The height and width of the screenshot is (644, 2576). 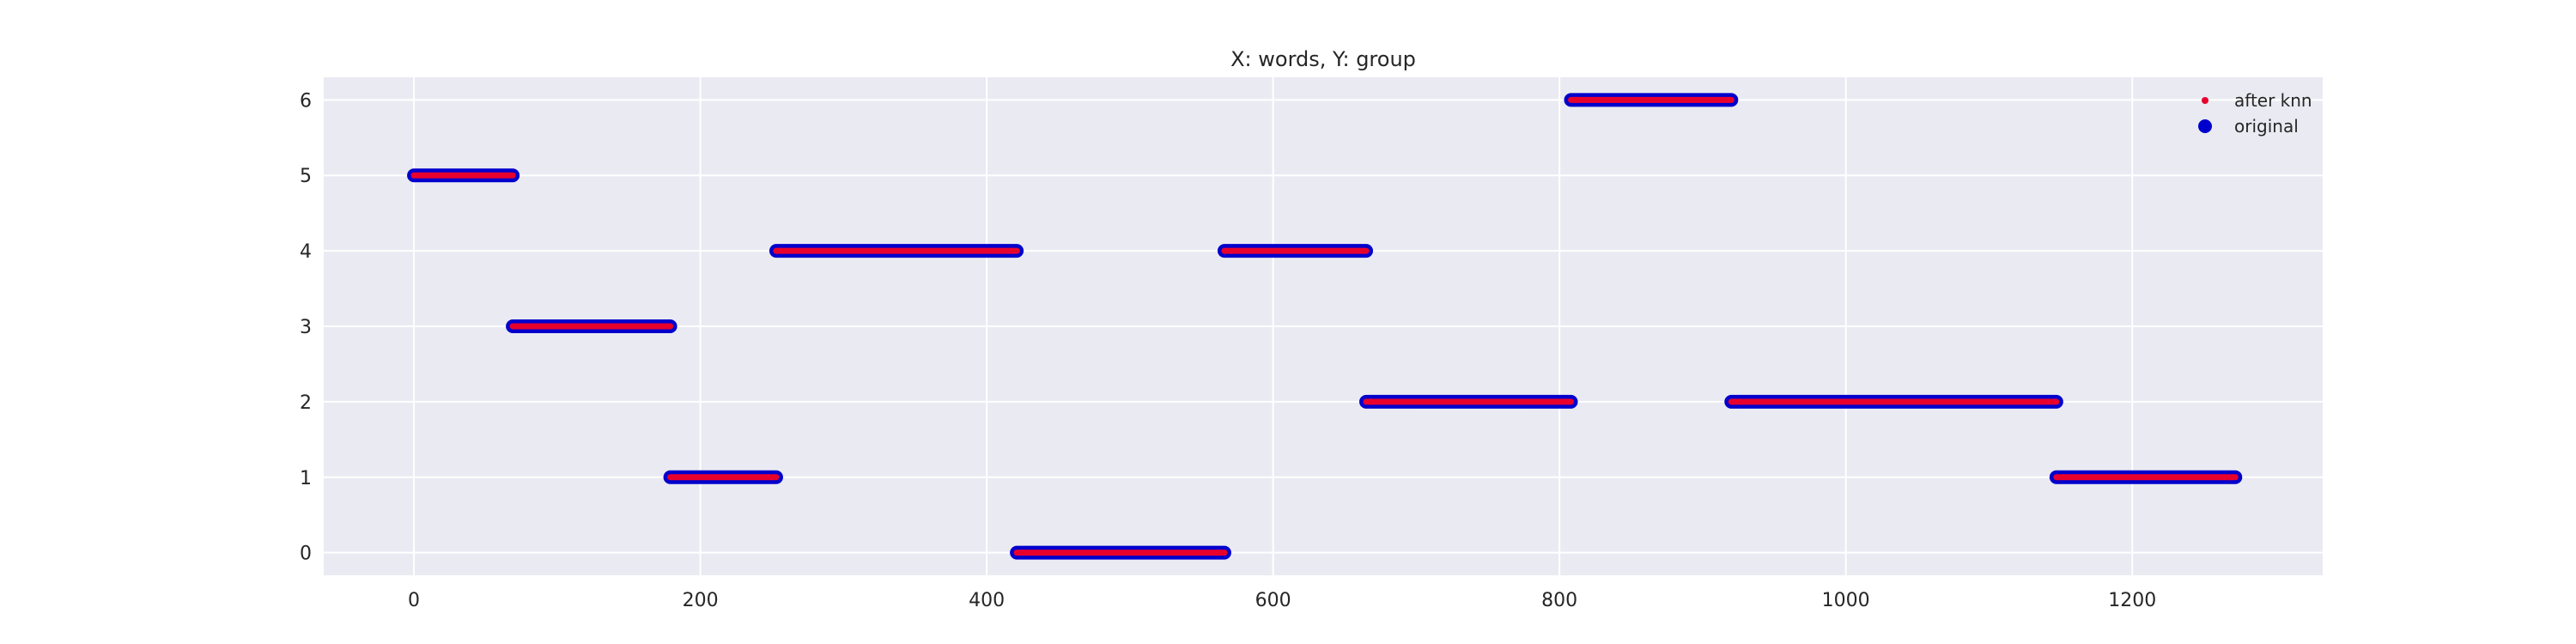 I want to click on x-tick-label: 400, so click(x=987, y=600).